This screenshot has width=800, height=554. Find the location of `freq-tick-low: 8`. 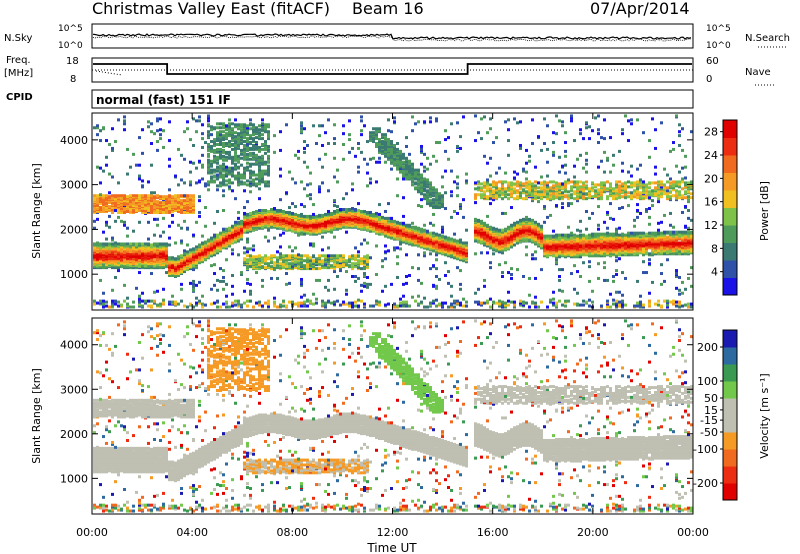

freq-tick-low: 8 is located at coordinates (73, 79).